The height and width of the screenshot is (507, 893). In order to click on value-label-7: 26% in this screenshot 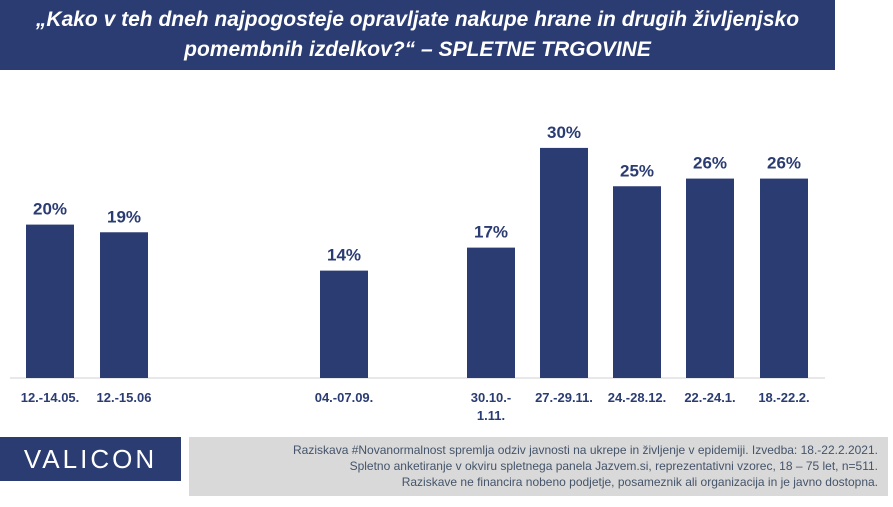, I will do `click(784, 163)`.